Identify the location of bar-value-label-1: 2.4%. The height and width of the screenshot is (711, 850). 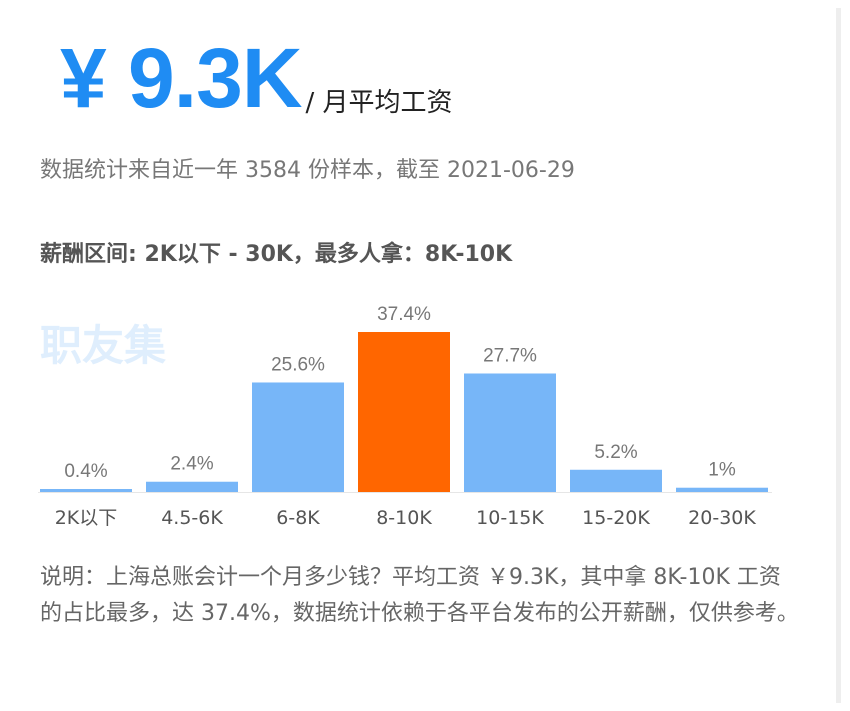
(191, 464).